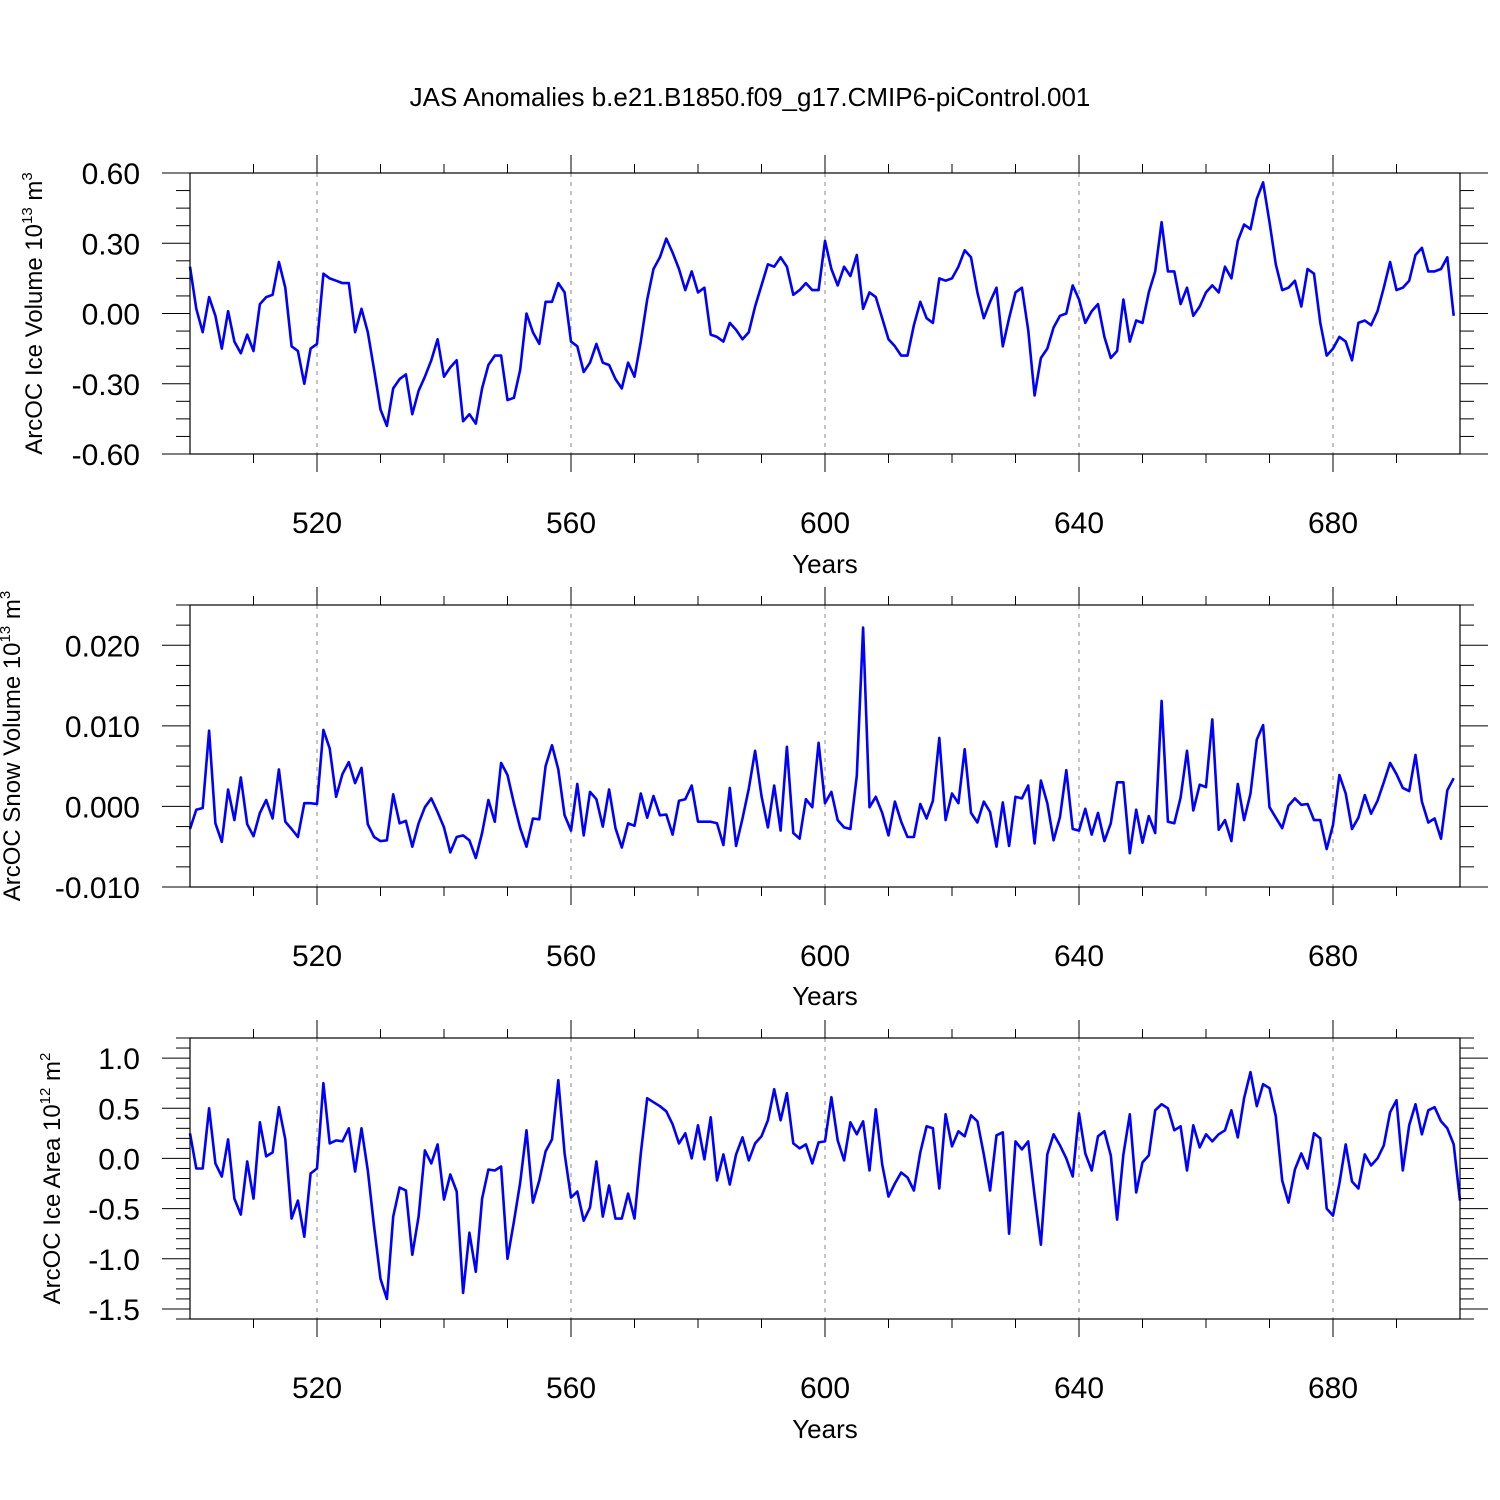 The image size is (1500, 1500). What do you see at coordinates (52, 1204) in the screenshot?
I see `y-label-main: ArcOC Ice Area 10` at bounding box center [52, 1204].